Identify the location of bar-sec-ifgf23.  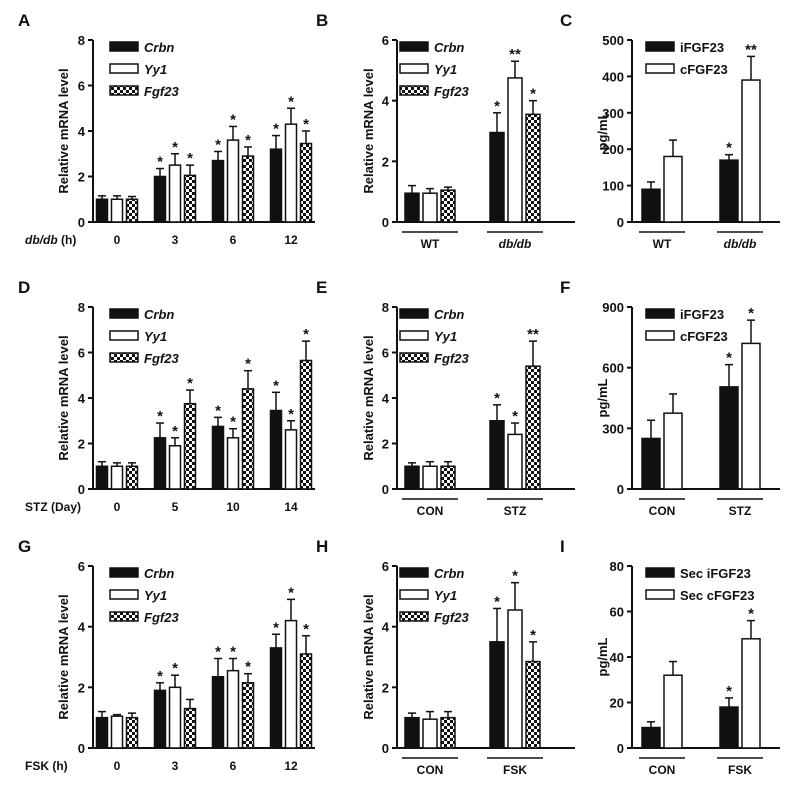
(729, 727).